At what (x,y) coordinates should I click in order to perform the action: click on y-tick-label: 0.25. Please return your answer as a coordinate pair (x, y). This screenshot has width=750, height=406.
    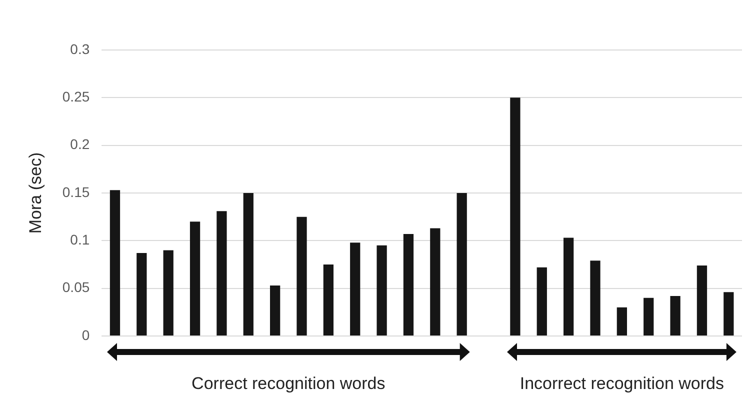
    Looking at the image, I should click on (76, 96).